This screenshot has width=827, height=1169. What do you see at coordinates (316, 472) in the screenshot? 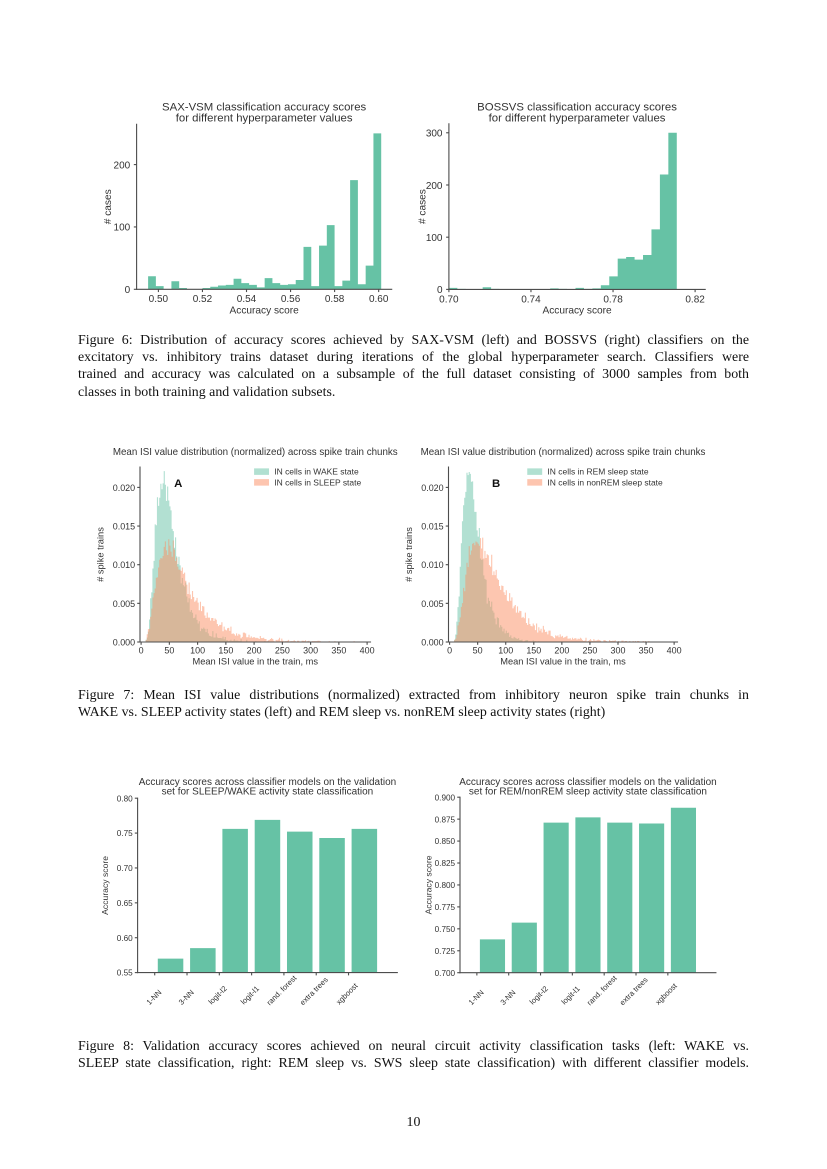
I see `svg-text: IN cells in WAKE state` at bounding box center [316, 472].